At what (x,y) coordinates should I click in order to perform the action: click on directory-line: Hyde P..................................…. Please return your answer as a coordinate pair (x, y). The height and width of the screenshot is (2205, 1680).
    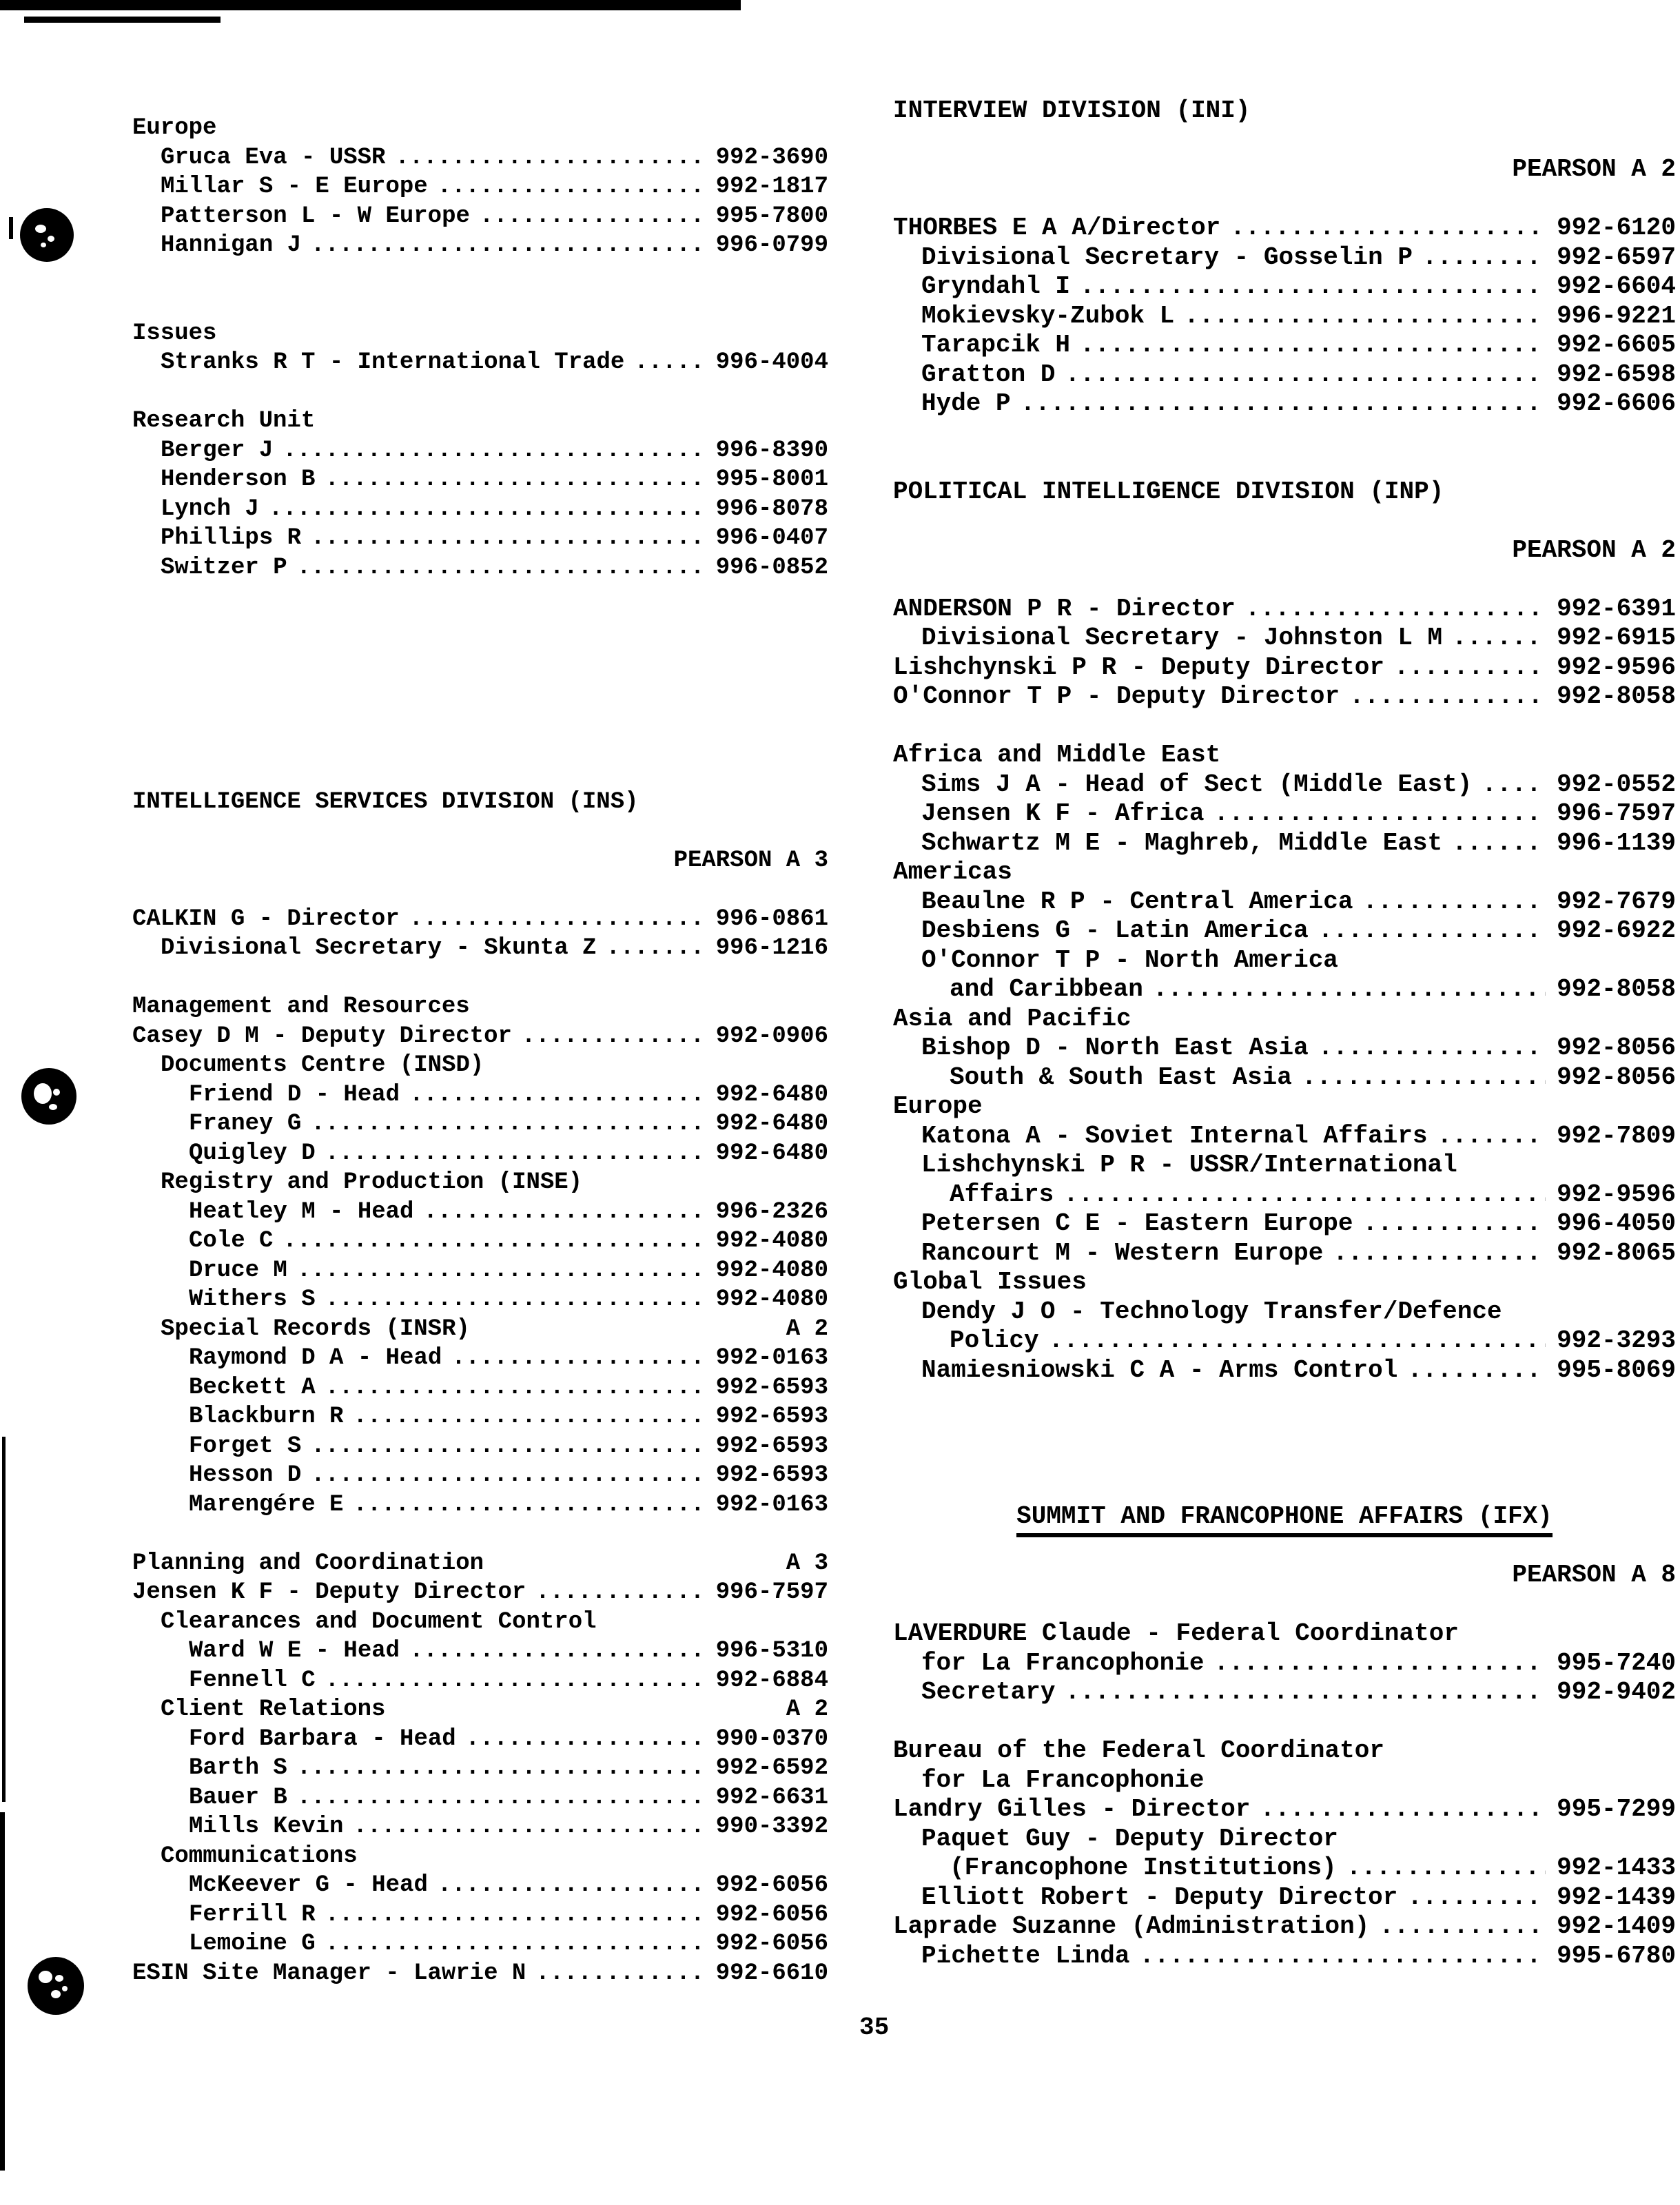
    Looking at the image, I should click on (1284, 404).